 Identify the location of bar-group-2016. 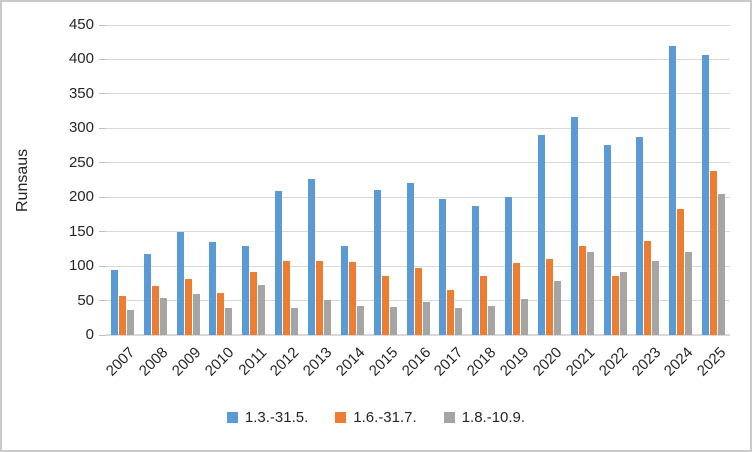
(418, 180).